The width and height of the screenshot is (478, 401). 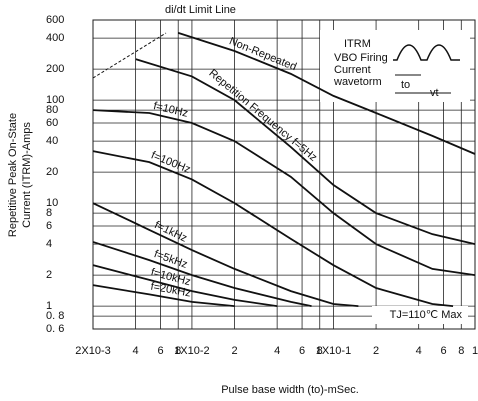 I want to click on annotation: VBO Firing, so click(x=361, y=58).